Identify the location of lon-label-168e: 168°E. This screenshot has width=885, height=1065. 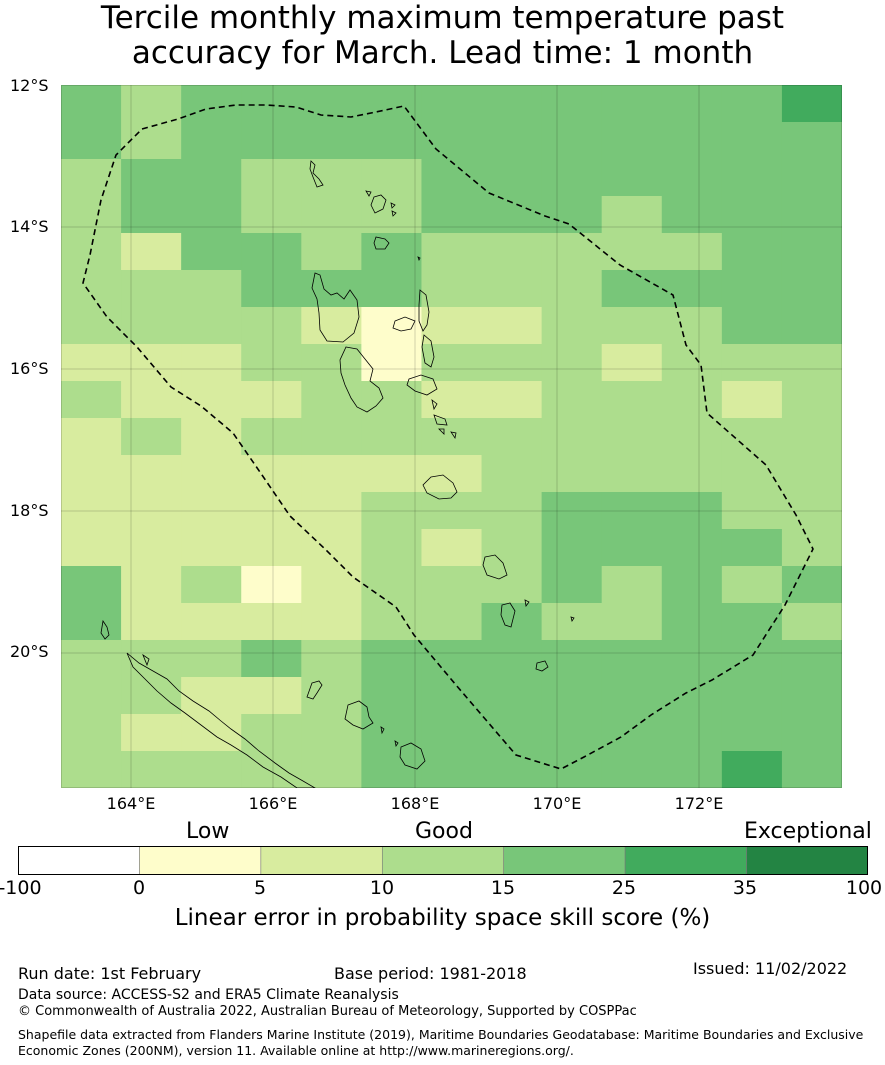
(415, 803).